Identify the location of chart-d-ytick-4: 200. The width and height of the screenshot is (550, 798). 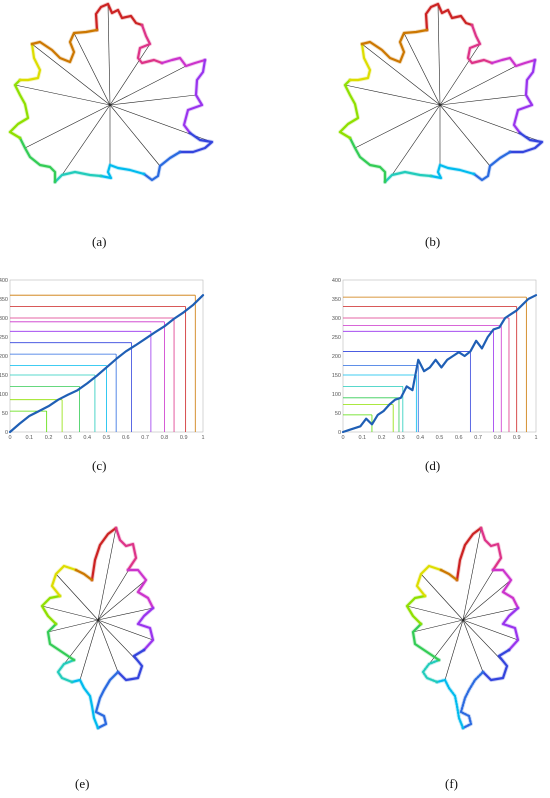
(336, 357).